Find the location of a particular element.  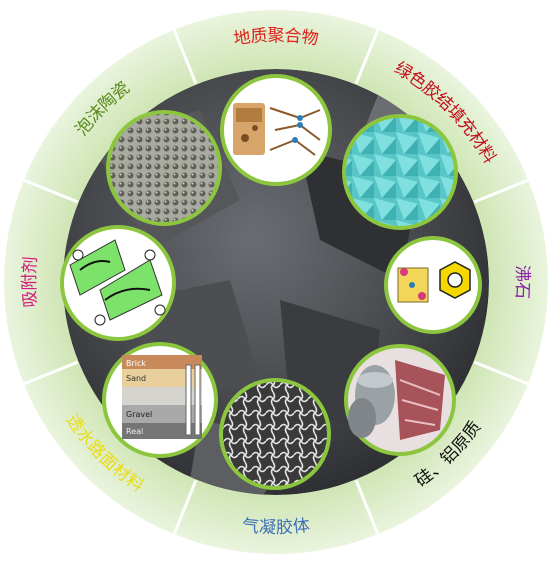

bubble-zeolite is located at coordinates (433, 285).